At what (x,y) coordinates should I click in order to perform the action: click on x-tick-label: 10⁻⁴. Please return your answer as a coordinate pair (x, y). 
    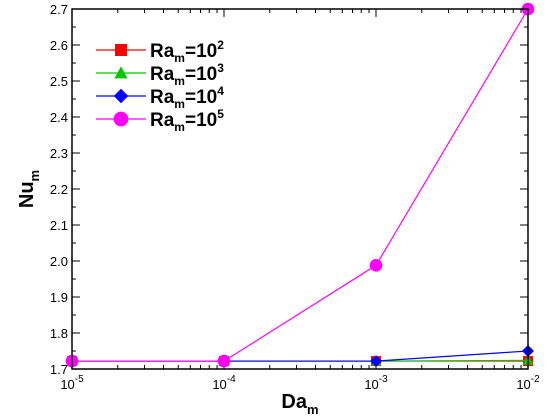
    Looking at the image, I should click on (224, 383).